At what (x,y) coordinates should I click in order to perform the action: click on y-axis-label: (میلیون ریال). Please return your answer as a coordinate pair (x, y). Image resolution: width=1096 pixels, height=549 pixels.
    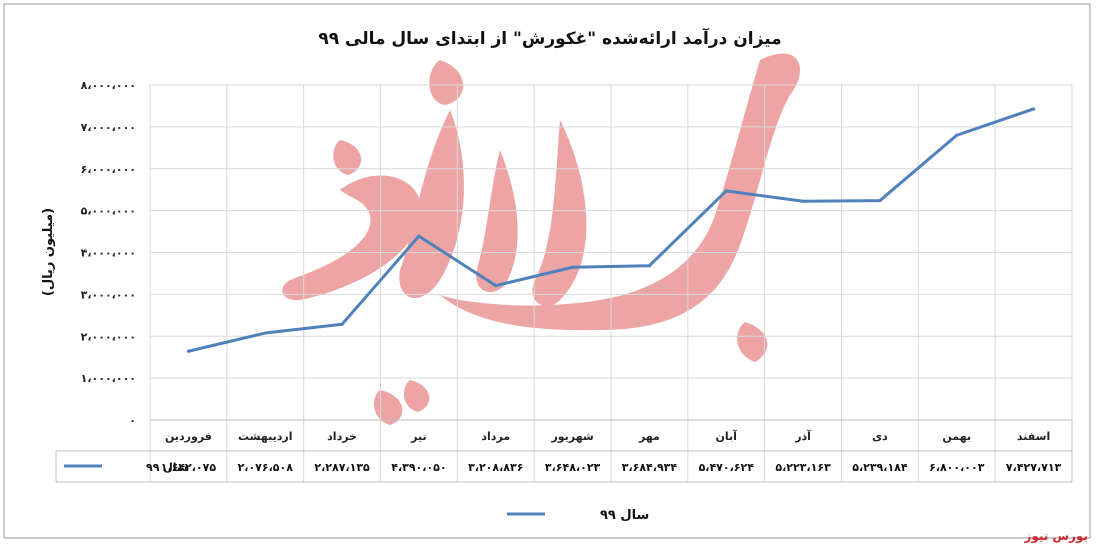
    Looking at the image, I should click on (48, 252).